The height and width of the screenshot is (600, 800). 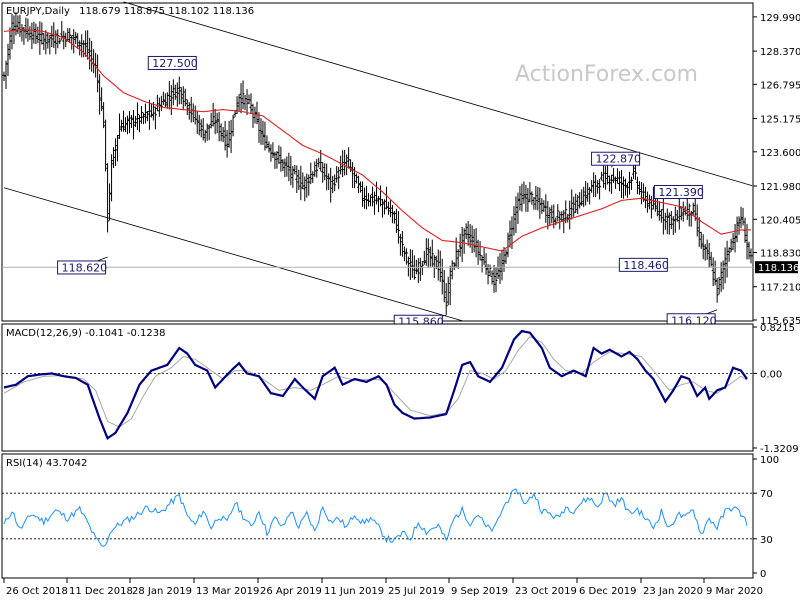 I want to click on price-callout: 122.870, so click(x=616, y=159).